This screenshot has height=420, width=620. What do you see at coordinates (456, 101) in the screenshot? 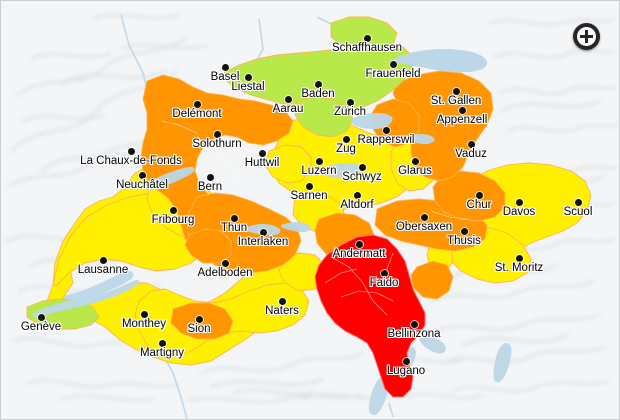
I see `city-label: St. Gallen` at bounding box center [456, 101].